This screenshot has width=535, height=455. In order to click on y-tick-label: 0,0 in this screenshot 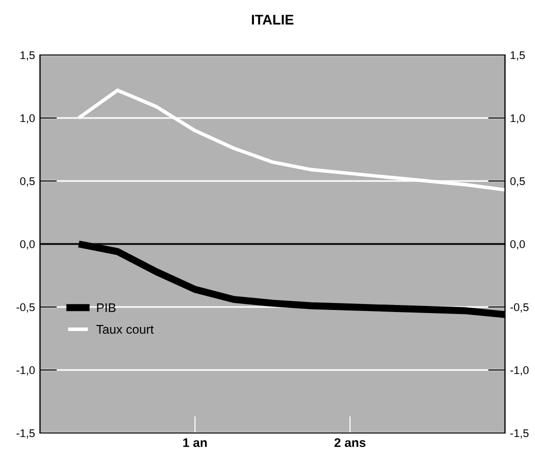, I will do `click(27, 245)`.